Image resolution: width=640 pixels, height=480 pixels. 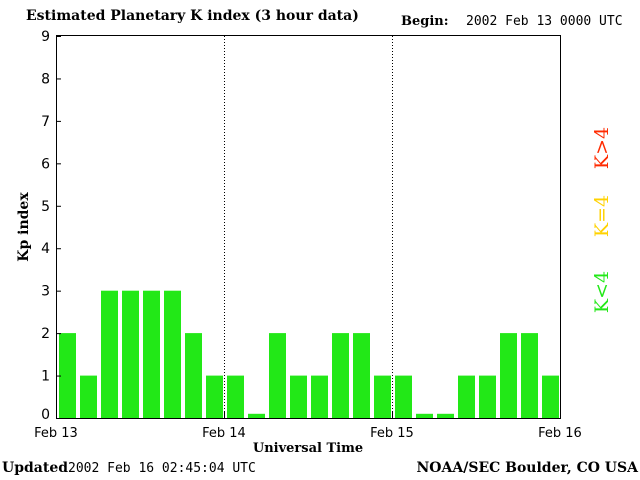 I want to click on y-tick-label: 3, so click(x=45, y=292).